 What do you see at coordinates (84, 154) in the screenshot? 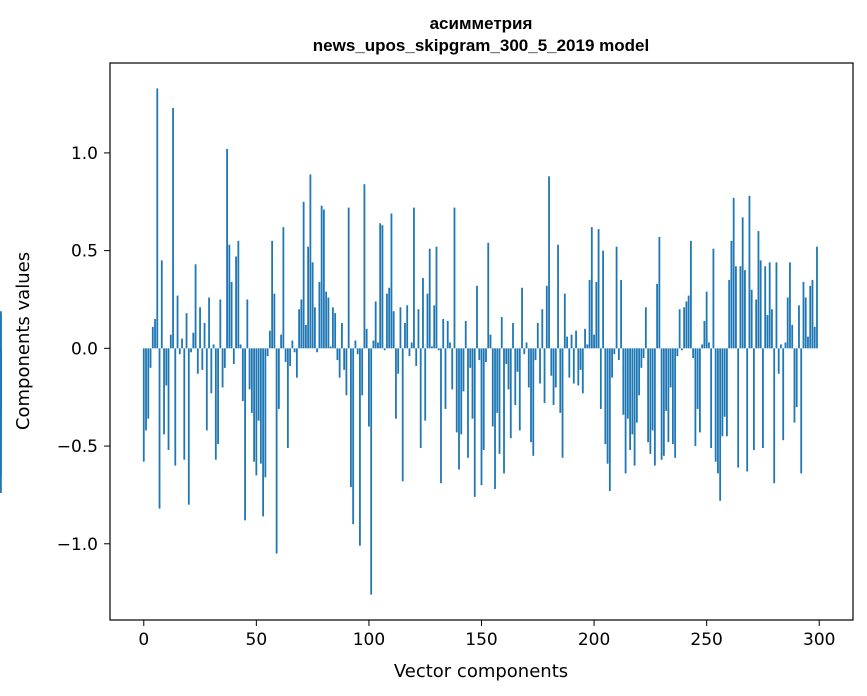
I see `y-tick-label: 1.0` at bounding box center [84, 154].